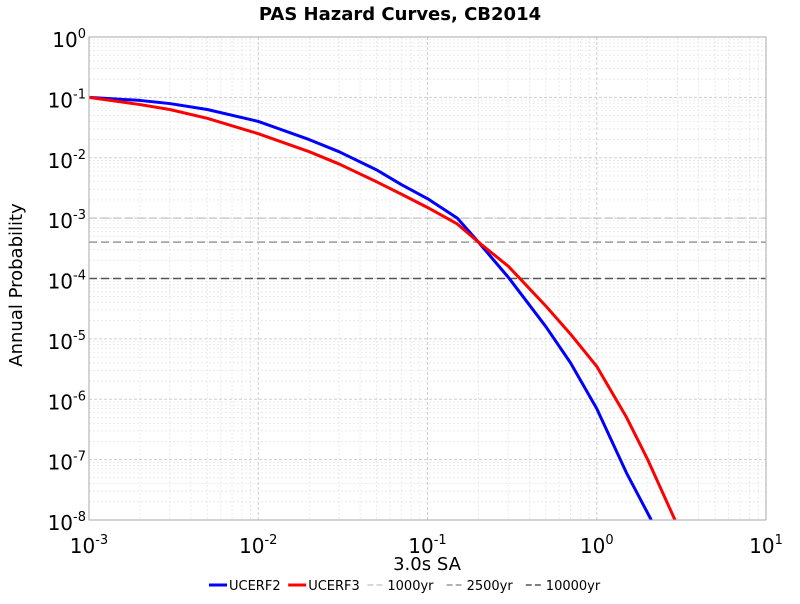 The image size is (800, 604). I want to click on y-tick-label: 10⁻⁶, so click(67, 401).